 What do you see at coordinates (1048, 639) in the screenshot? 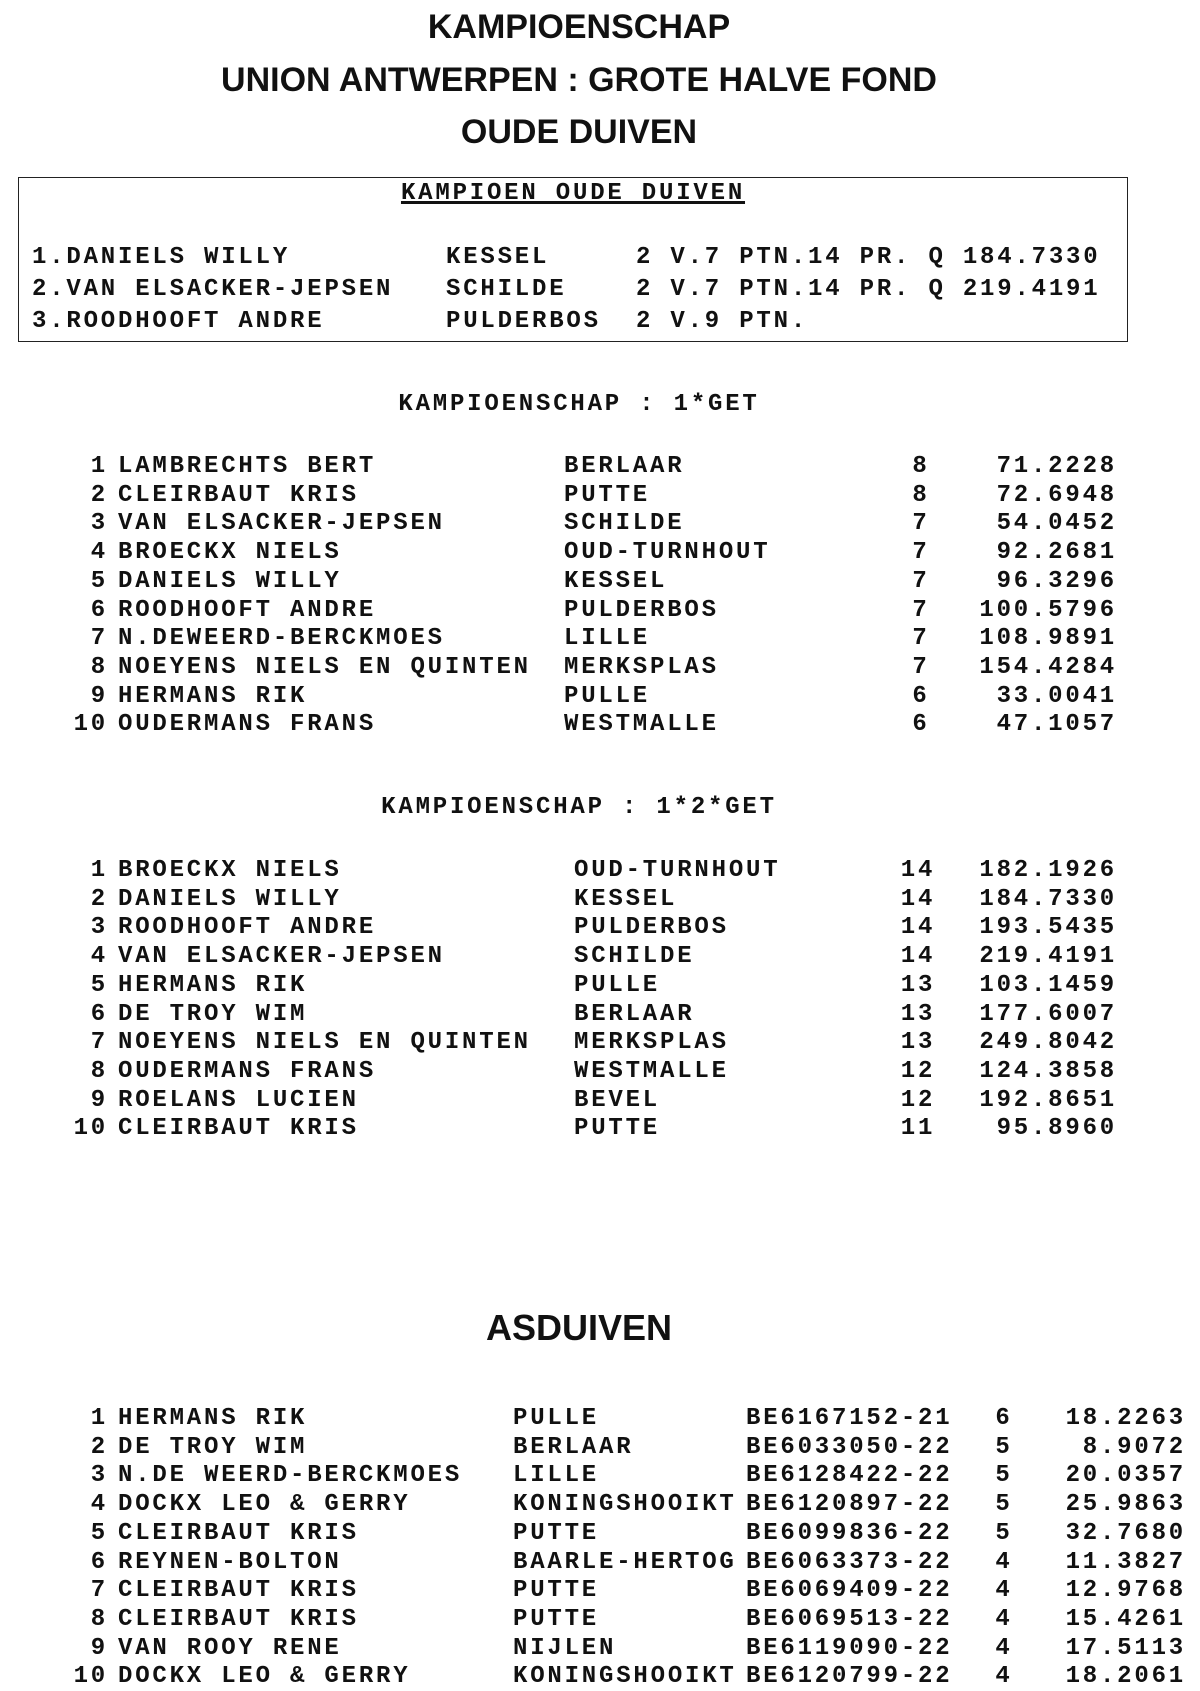
I see `value: 108.9891` at bounding box center [1048, 639].